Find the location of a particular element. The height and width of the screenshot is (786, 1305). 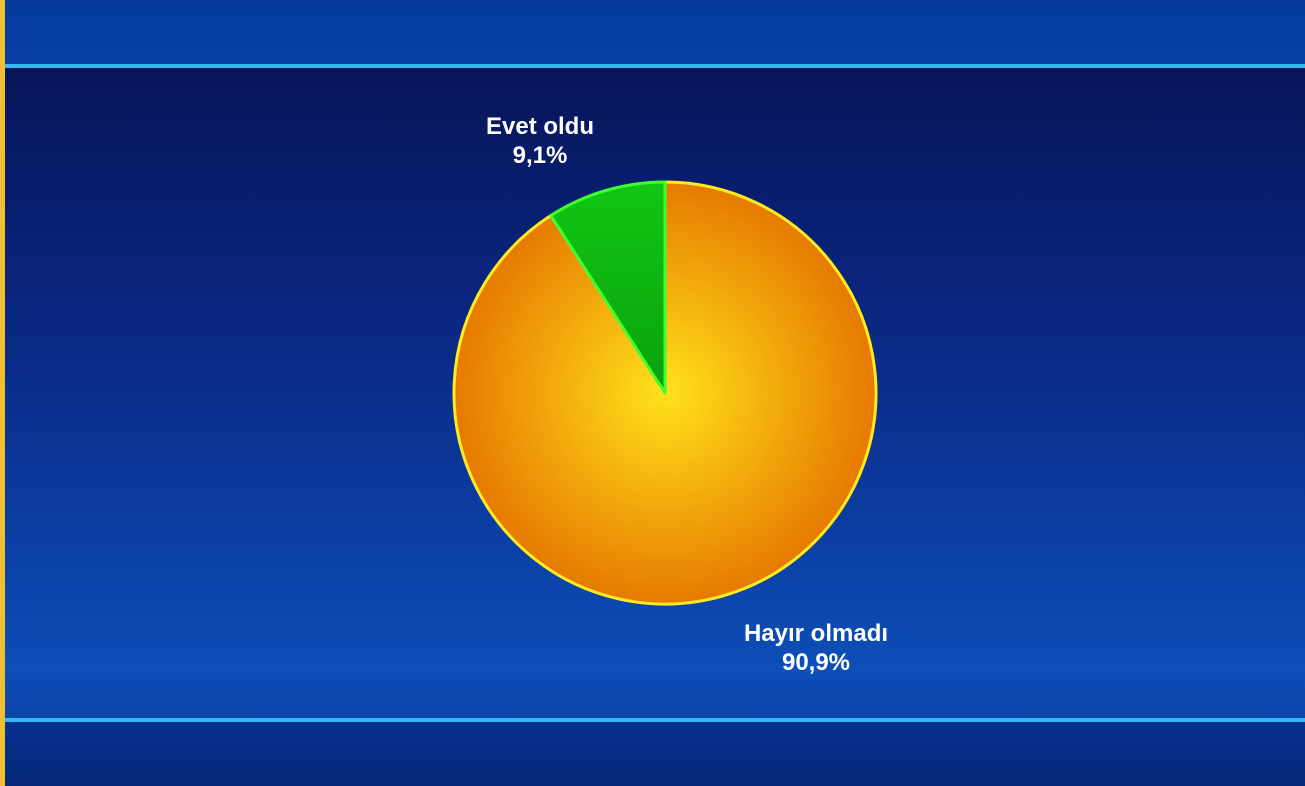

bottom-rule is located at coordinates (655, 720).